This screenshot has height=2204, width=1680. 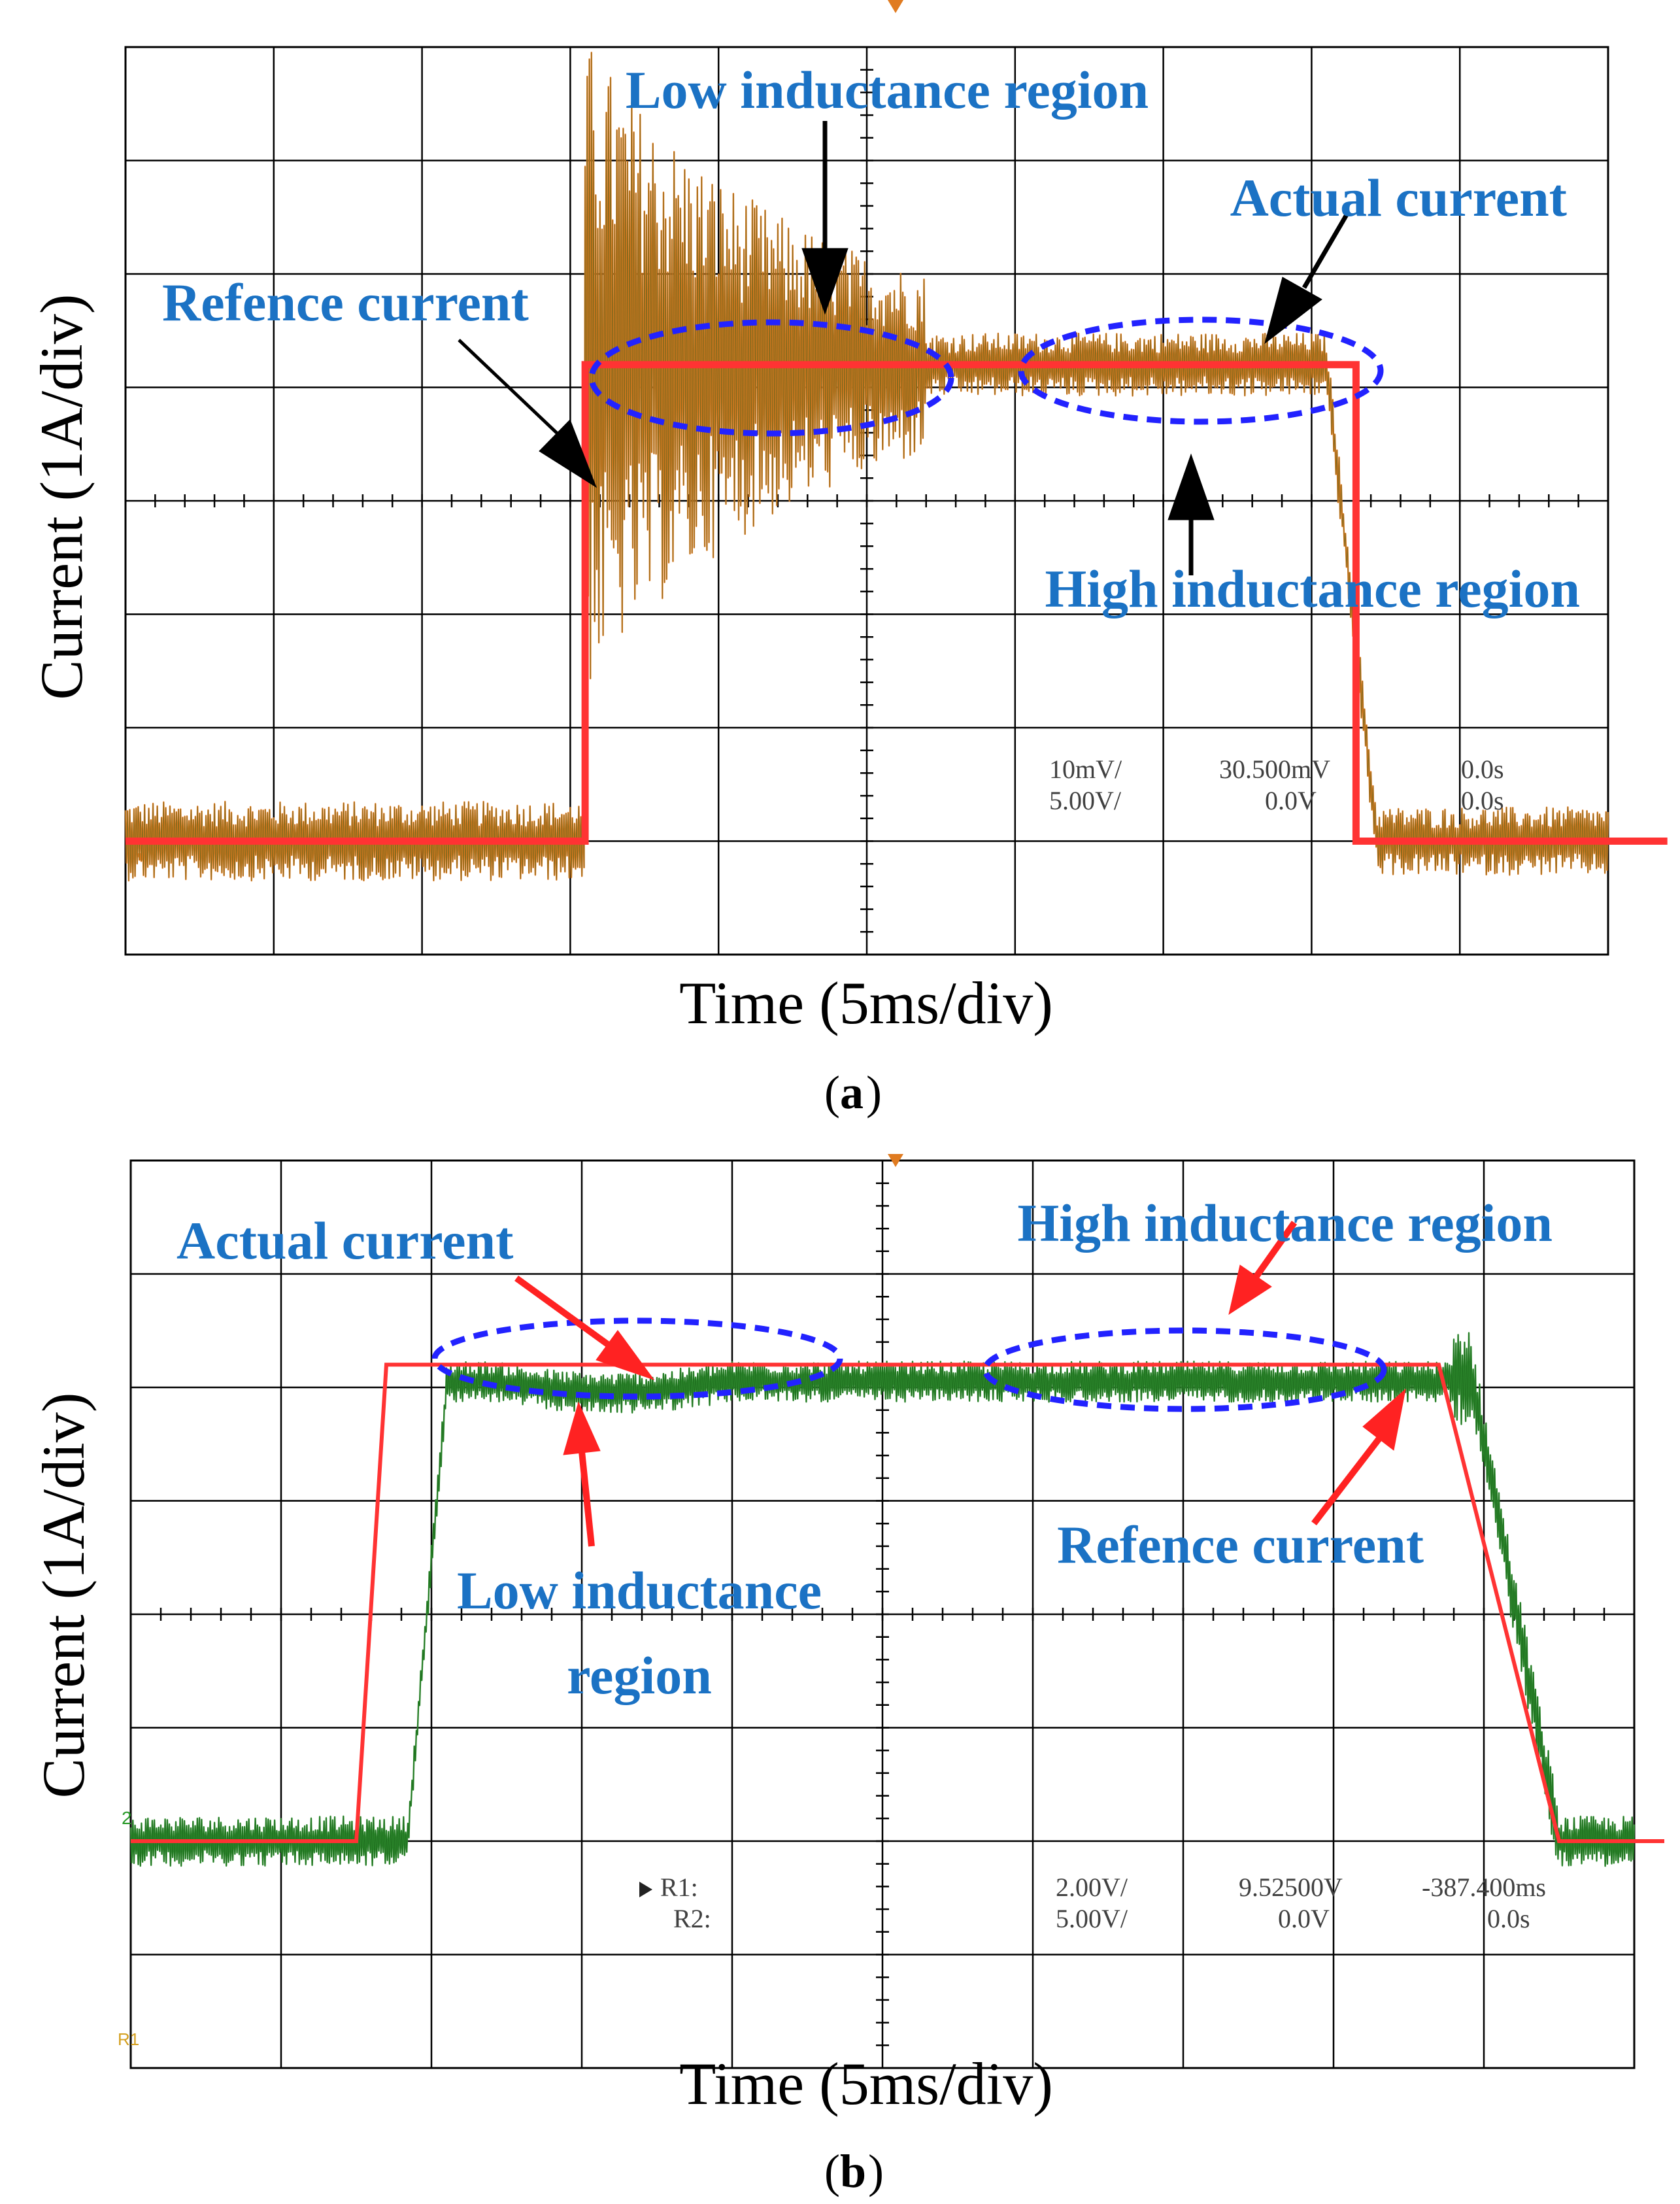 What do you see at coordinates (344, 1240) in the screenshot?
I see `label-actual-current-b: Actual current` at bounding box center [344, 1240].